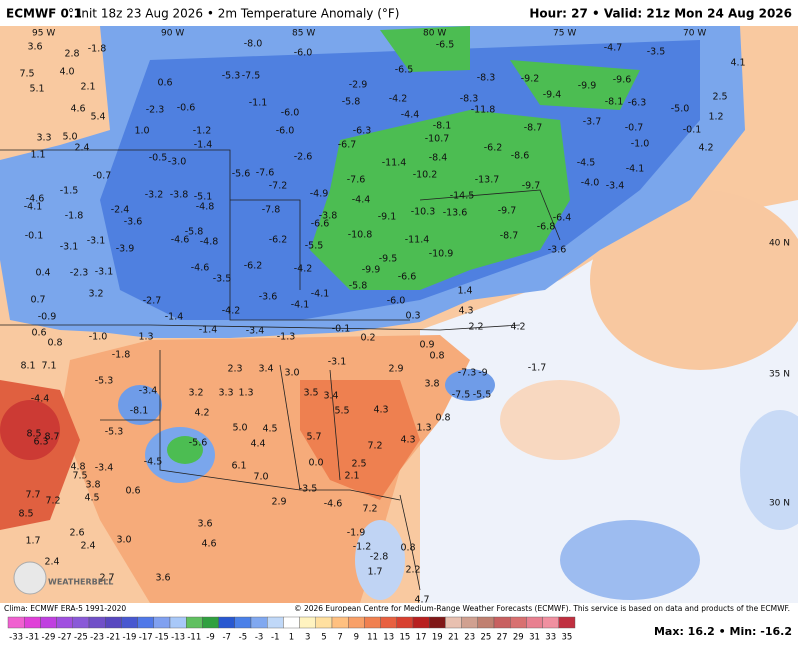  What do you see at coordinates (253, 44) in the screenshot?
I see `anomaly-label: -8.0` at bounding box center [253, 44].